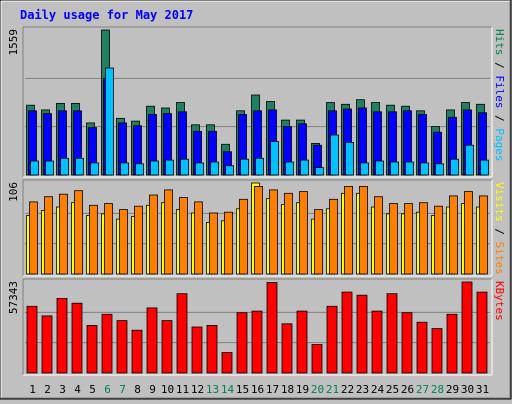  What do you see at coordinates (242, 389) in the screenshot?
I see `x-tick-label-day-15: 15` at bounding box center [242, 389].